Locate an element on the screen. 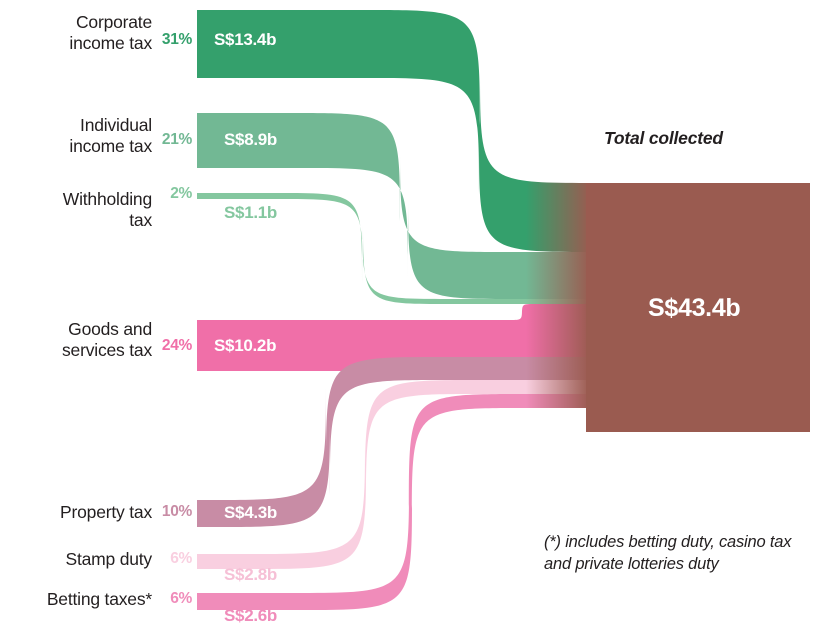 The height and width of the screenshot is (626, 830). node-label-goods-and-services-tax: Goods and services tax is located at coordinates (76, 340).